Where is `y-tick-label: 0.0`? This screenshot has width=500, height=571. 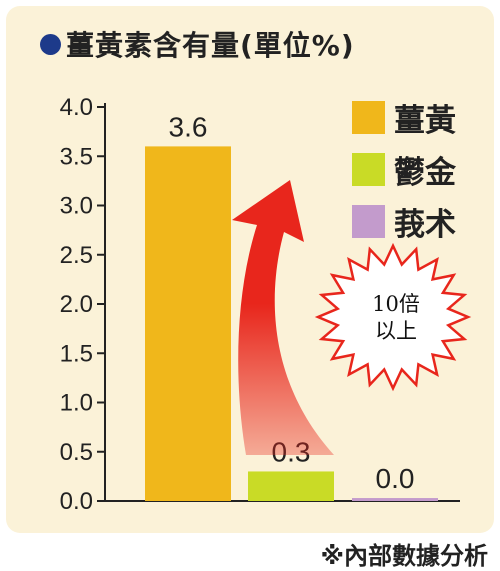 y-tick-label: 0.0 is located at coordinates (76, 501).